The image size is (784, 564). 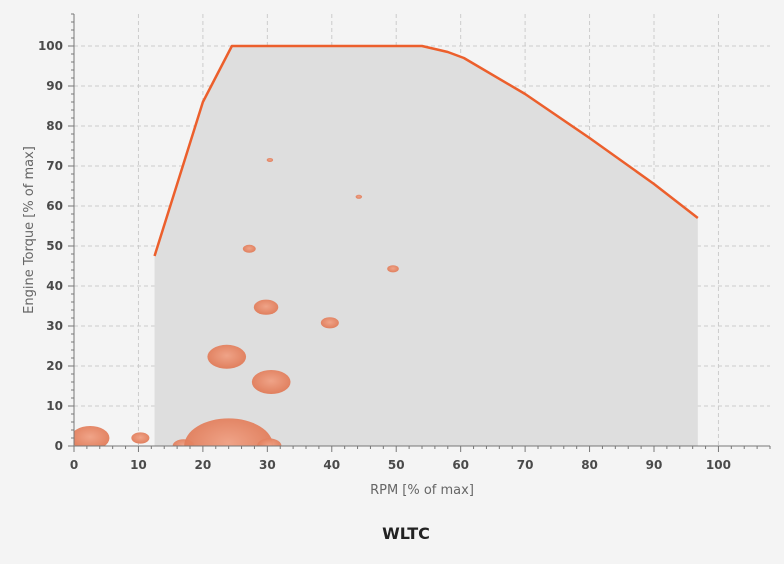 What do you see at coordinates (460, 465) in the screenshot?
I see `x-tick-label: 60` at bounding box center [460, 465].